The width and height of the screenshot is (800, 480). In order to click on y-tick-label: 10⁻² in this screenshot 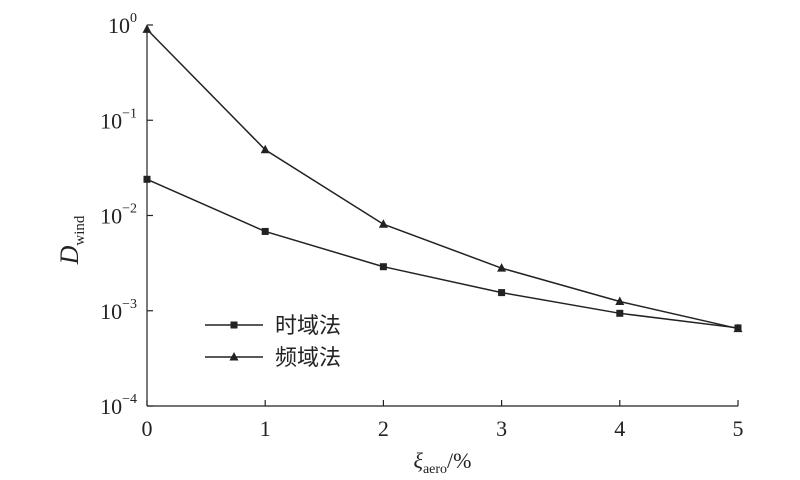, I will do `click(118, 215)`.